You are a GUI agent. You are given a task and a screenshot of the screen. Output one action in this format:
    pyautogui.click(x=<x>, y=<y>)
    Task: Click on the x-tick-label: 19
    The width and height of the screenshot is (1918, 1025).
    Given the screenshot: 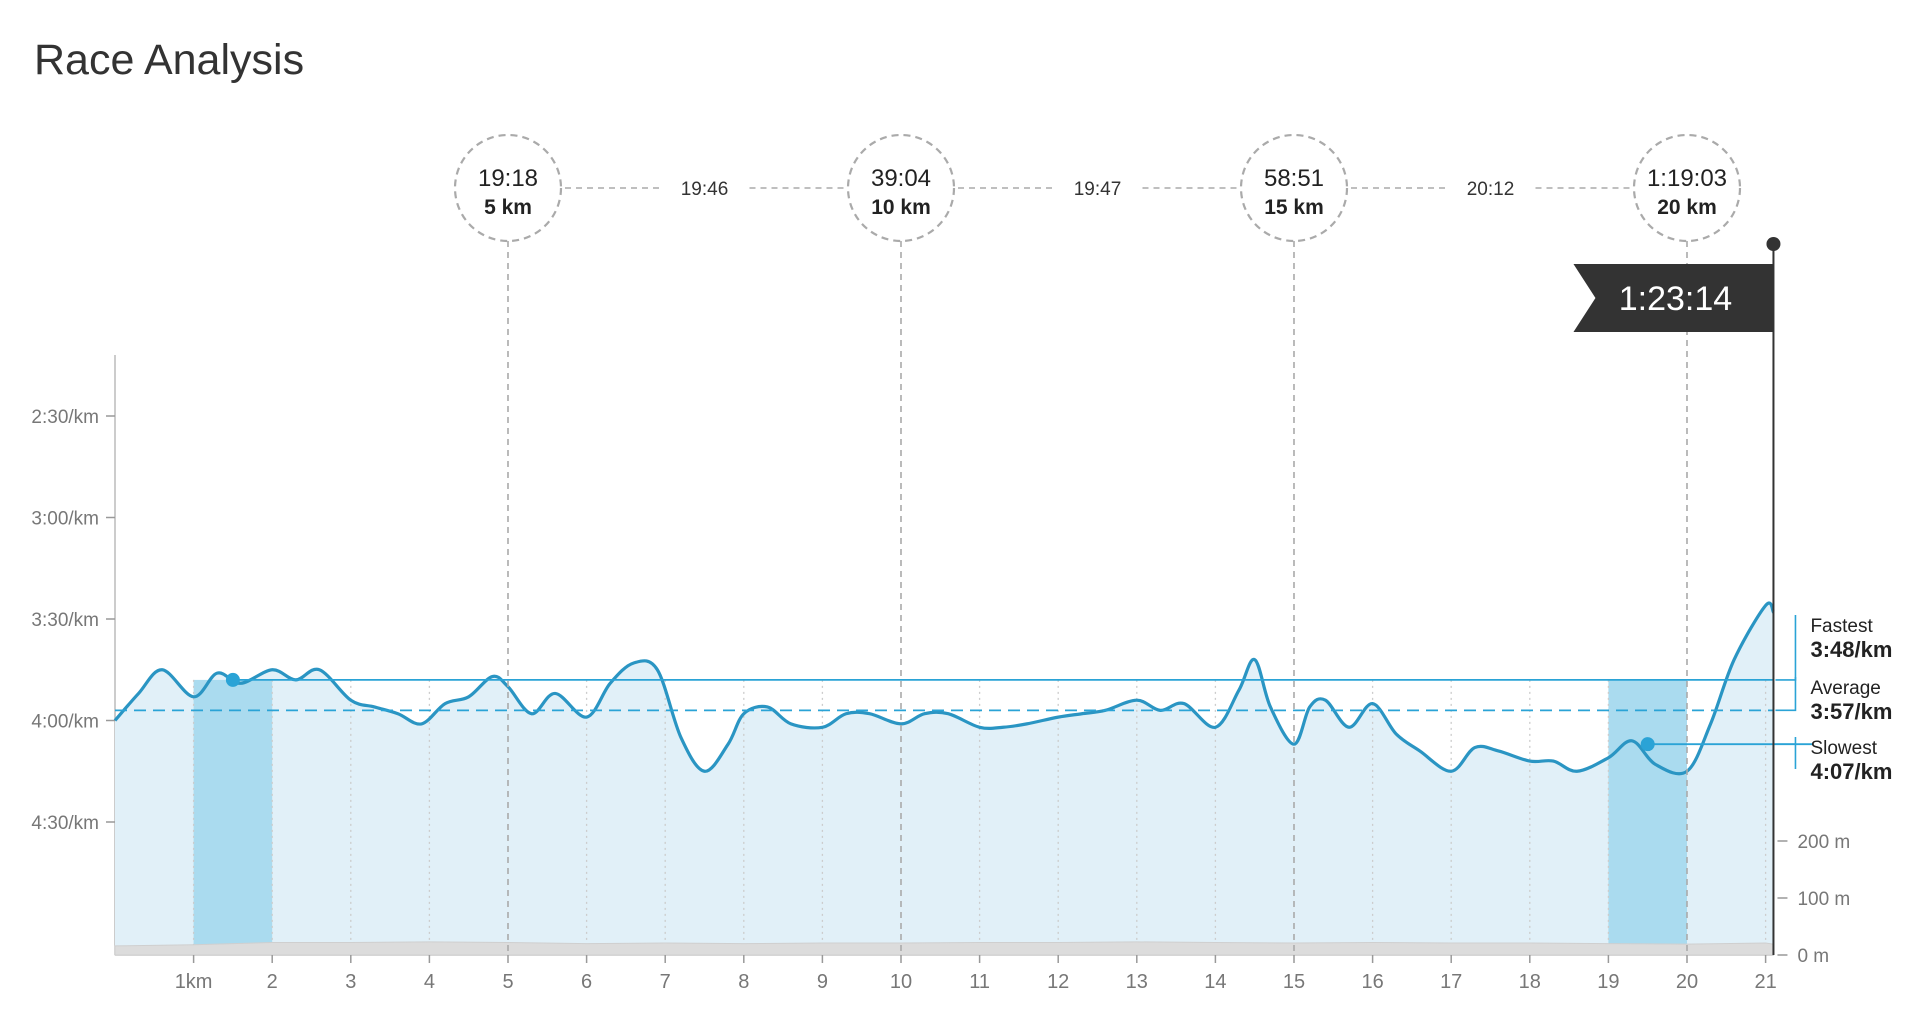 What is the action you would take?
    pyautogui.click(x=1608, y=982)
    